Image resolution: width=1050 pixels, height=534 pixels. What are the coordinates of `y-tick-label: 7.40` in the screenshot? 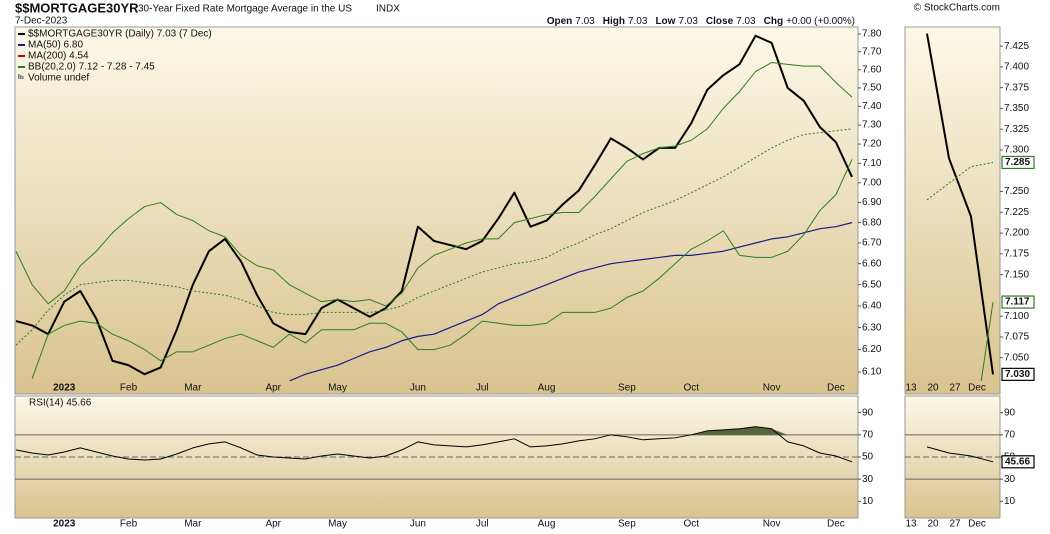 It's located at (872, 106).